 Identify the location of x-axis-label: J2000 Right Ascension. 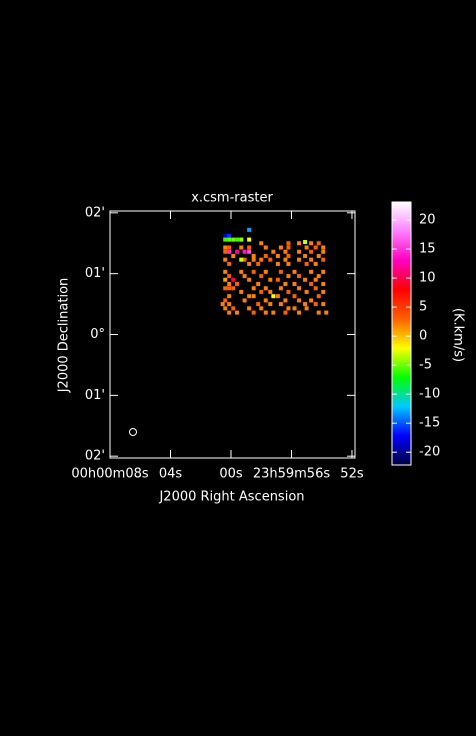
(231, 497).